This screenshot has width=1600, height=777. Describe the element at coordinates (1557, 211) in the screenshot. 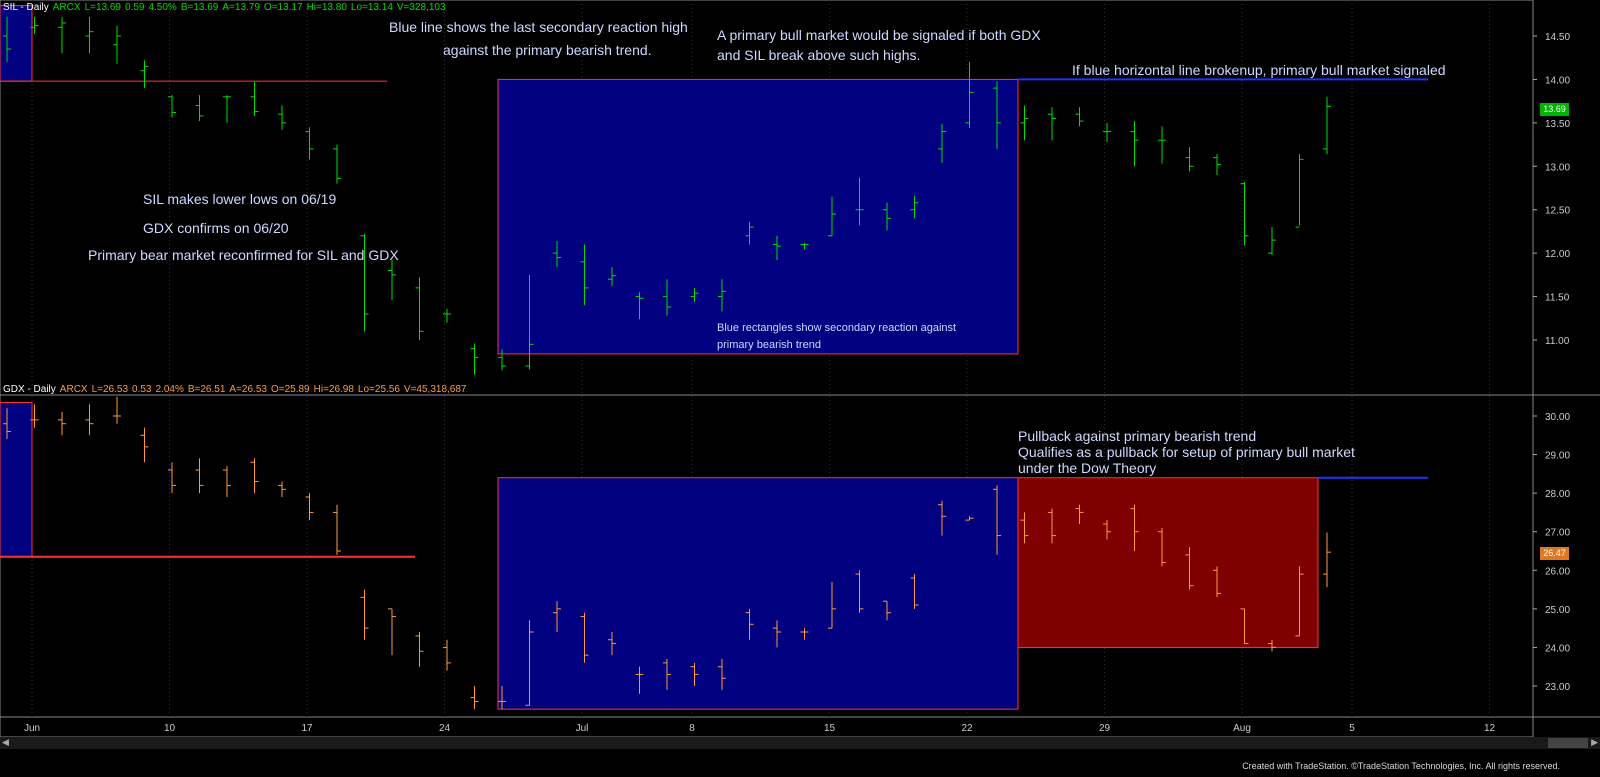

I see `y-tick-label: 12.50` at that location.